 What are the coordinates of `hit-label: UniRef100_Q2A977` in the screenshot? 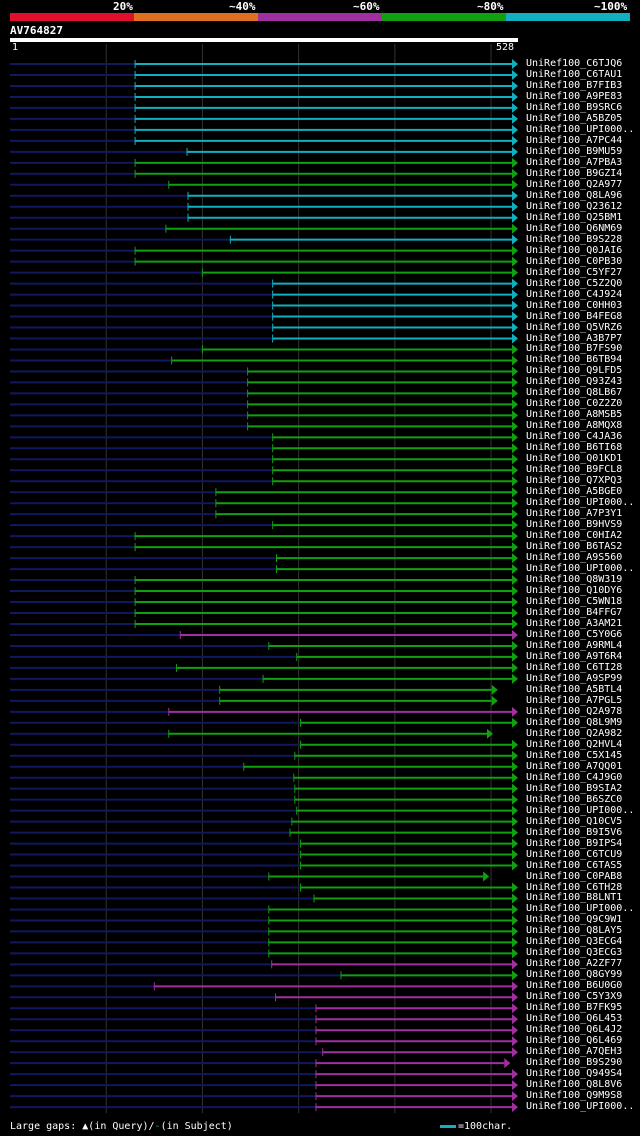 It's located at (574, 184).